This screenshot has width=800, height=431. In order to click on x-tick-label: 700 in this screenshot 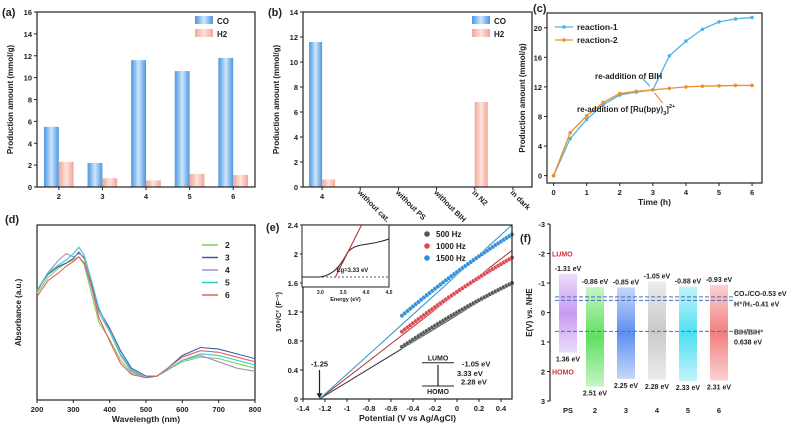, I will do `click(218, 409)`.